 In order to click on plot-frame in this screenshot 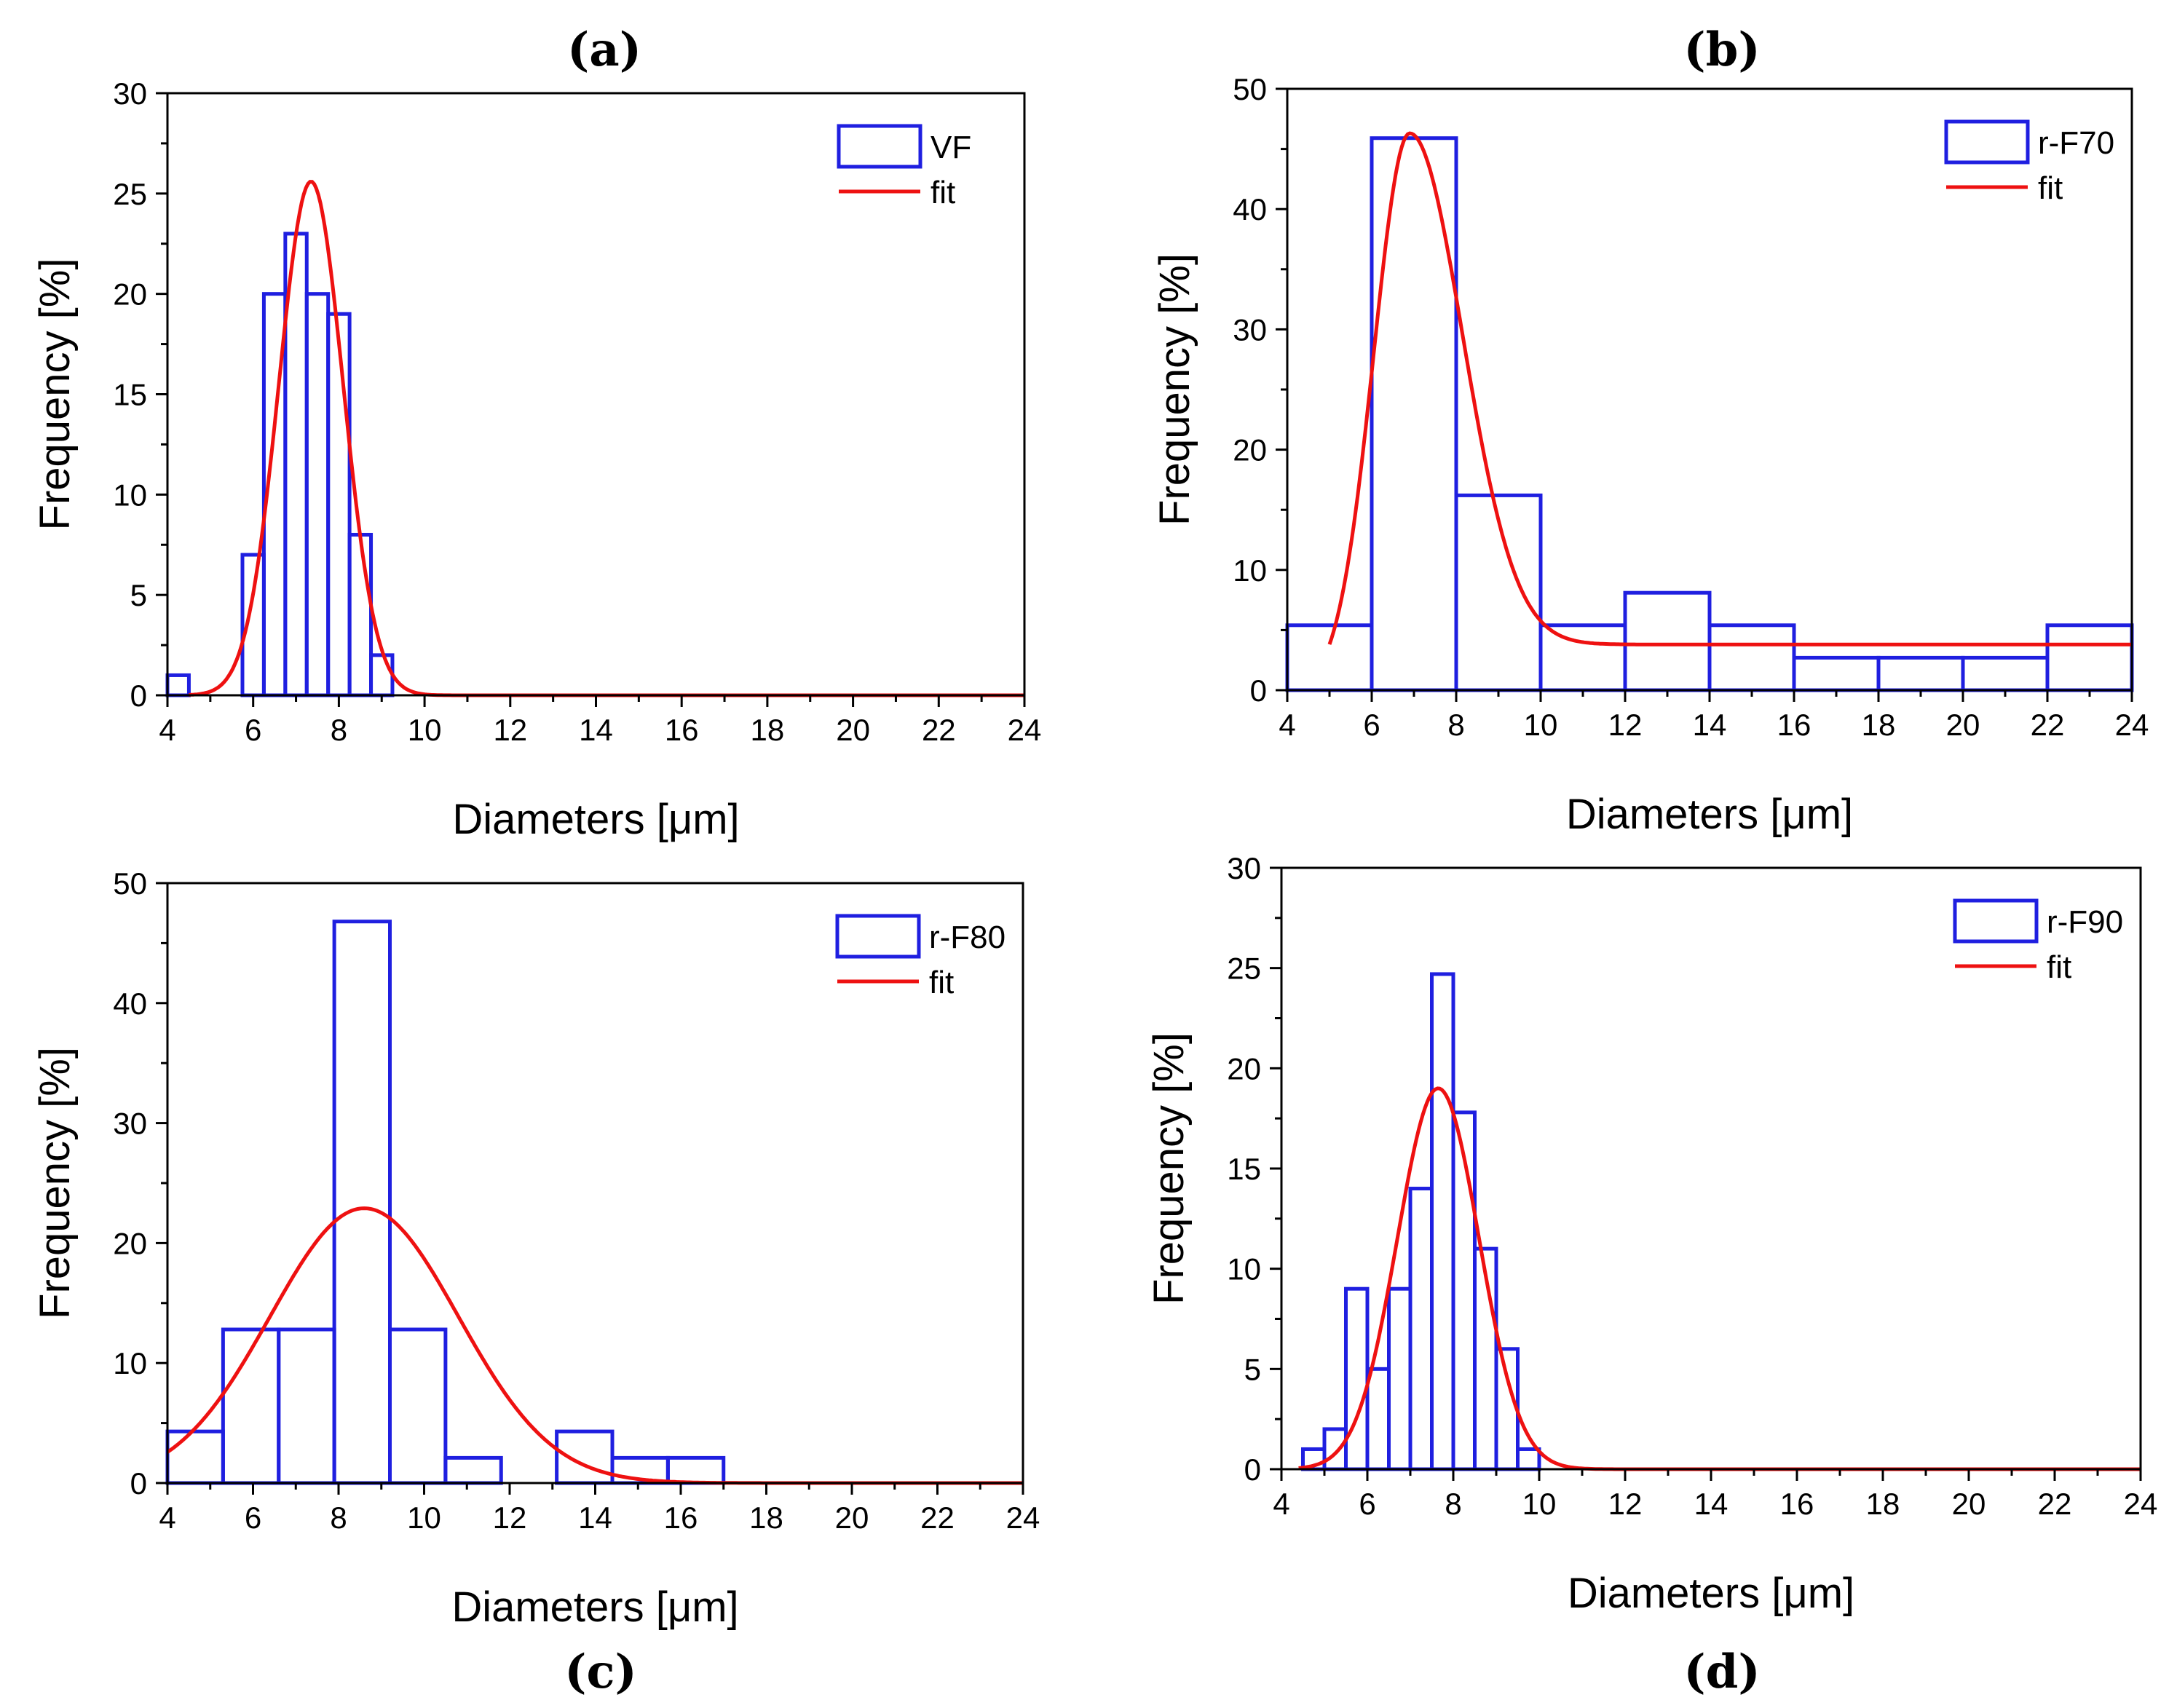, I will do `click(595, 1183)`.